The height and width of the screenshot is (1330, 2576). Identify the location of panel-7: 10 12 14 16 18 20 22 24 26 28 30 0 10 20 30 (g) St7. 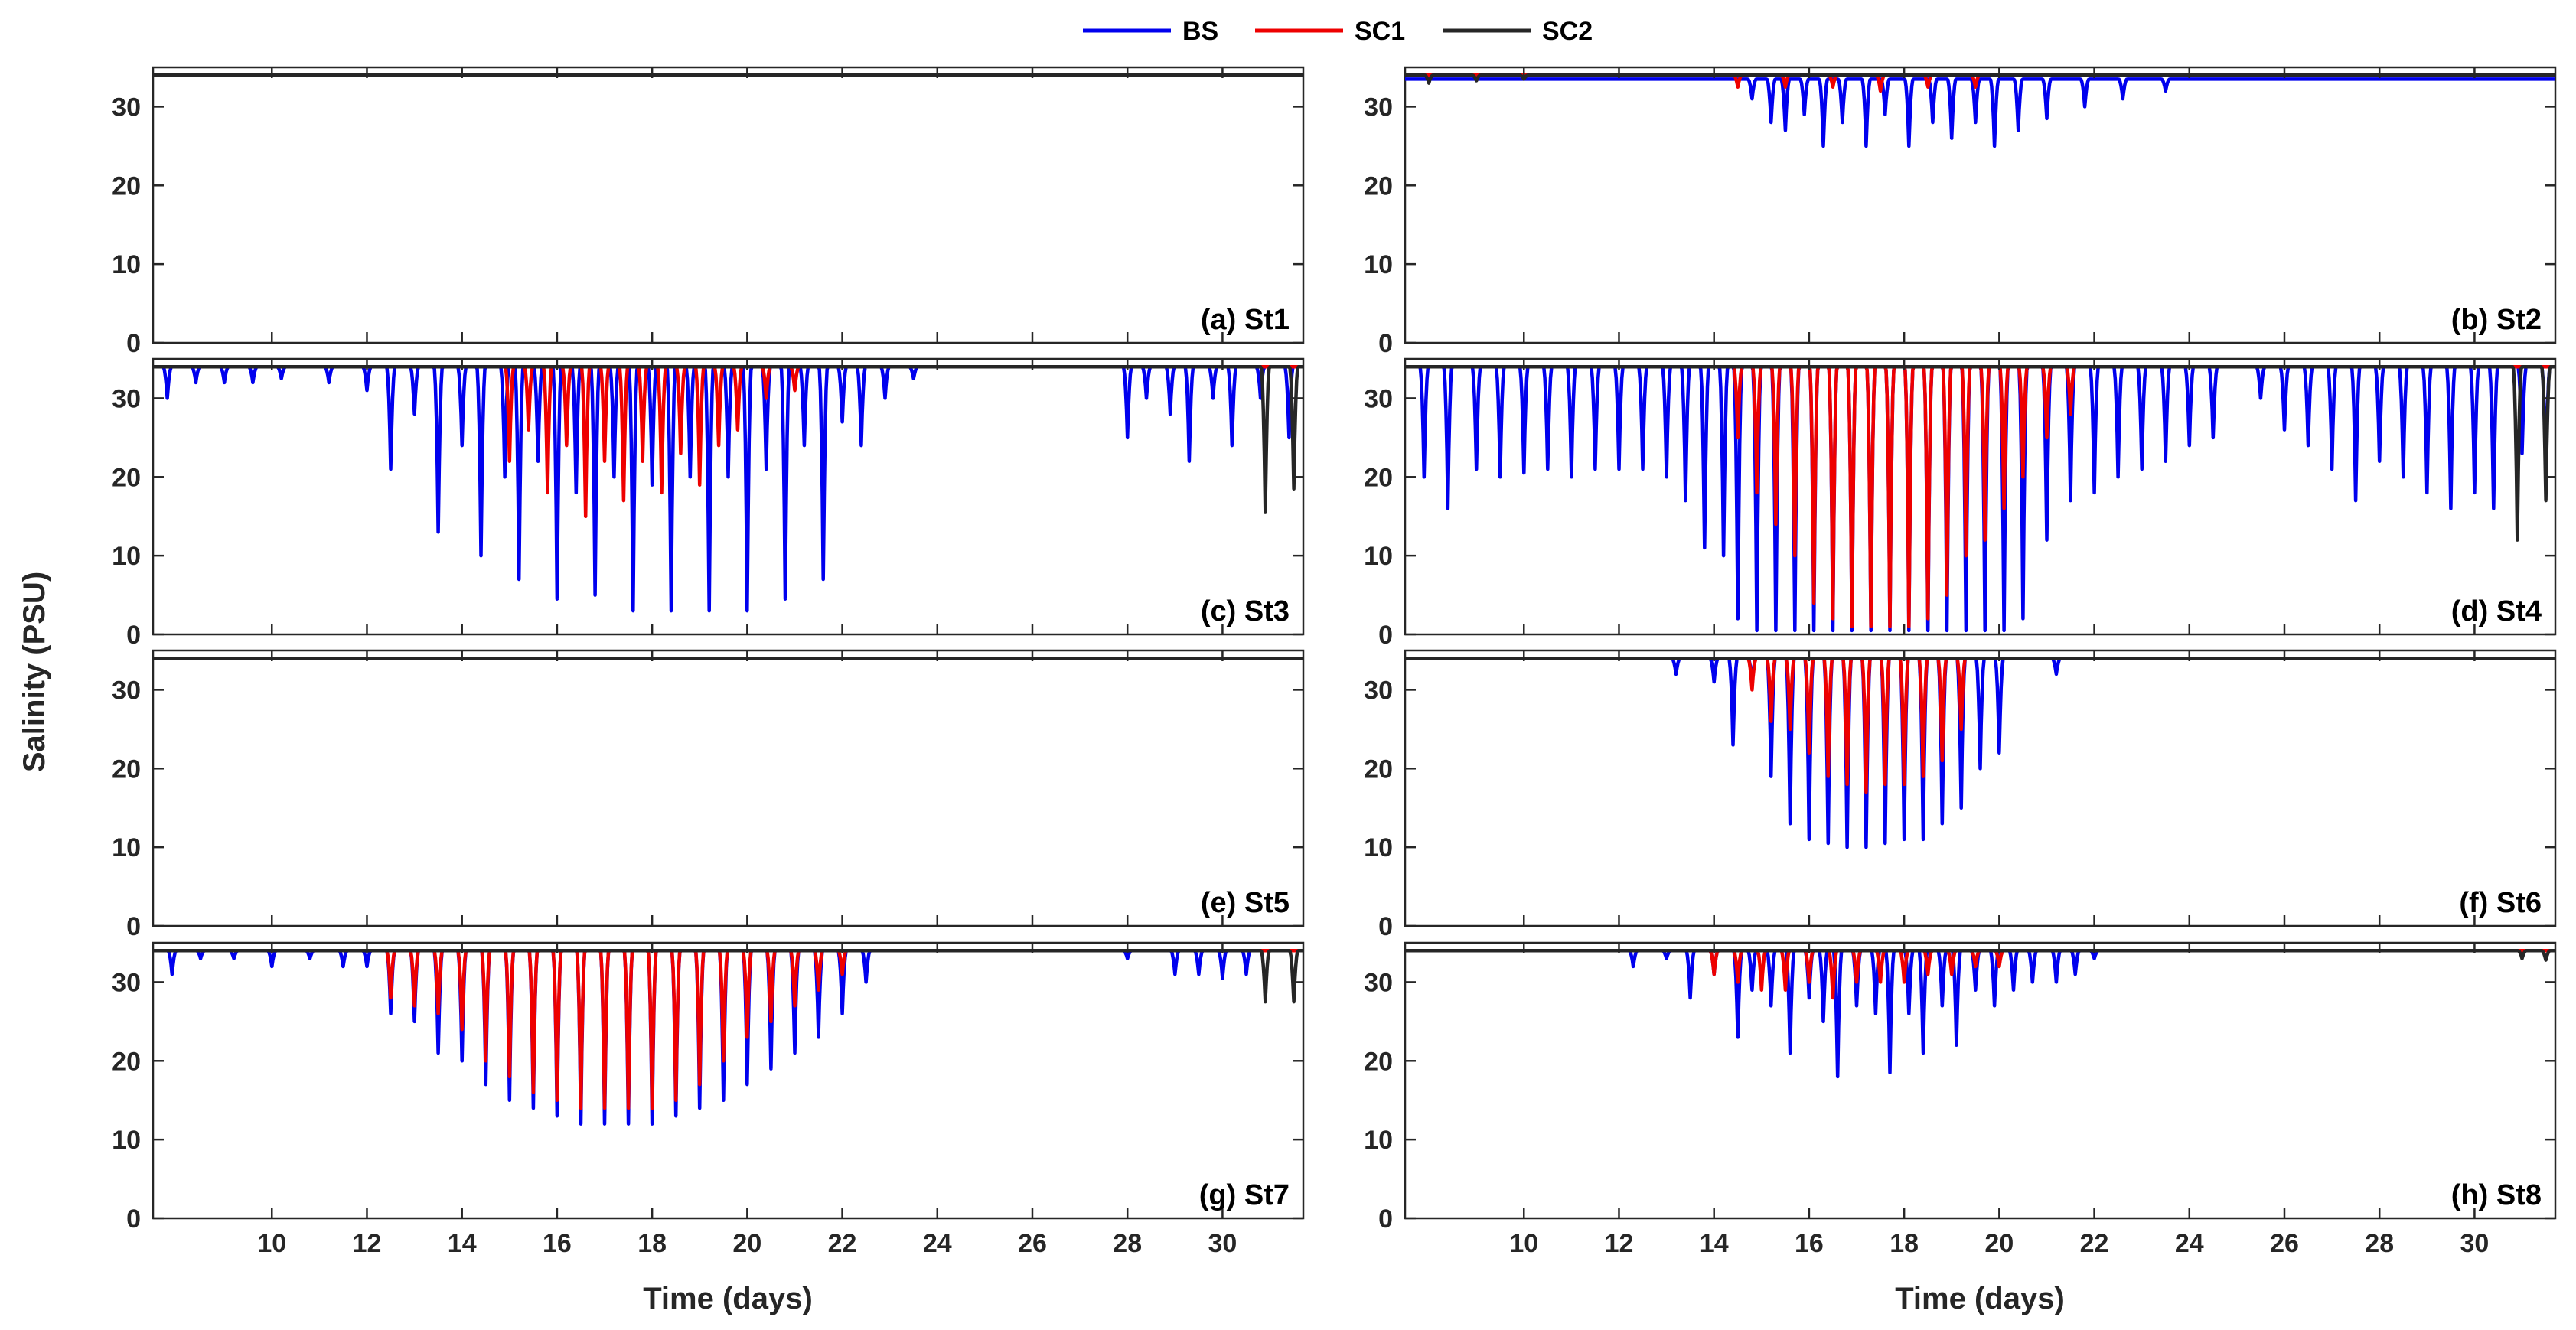
(708, 1099).